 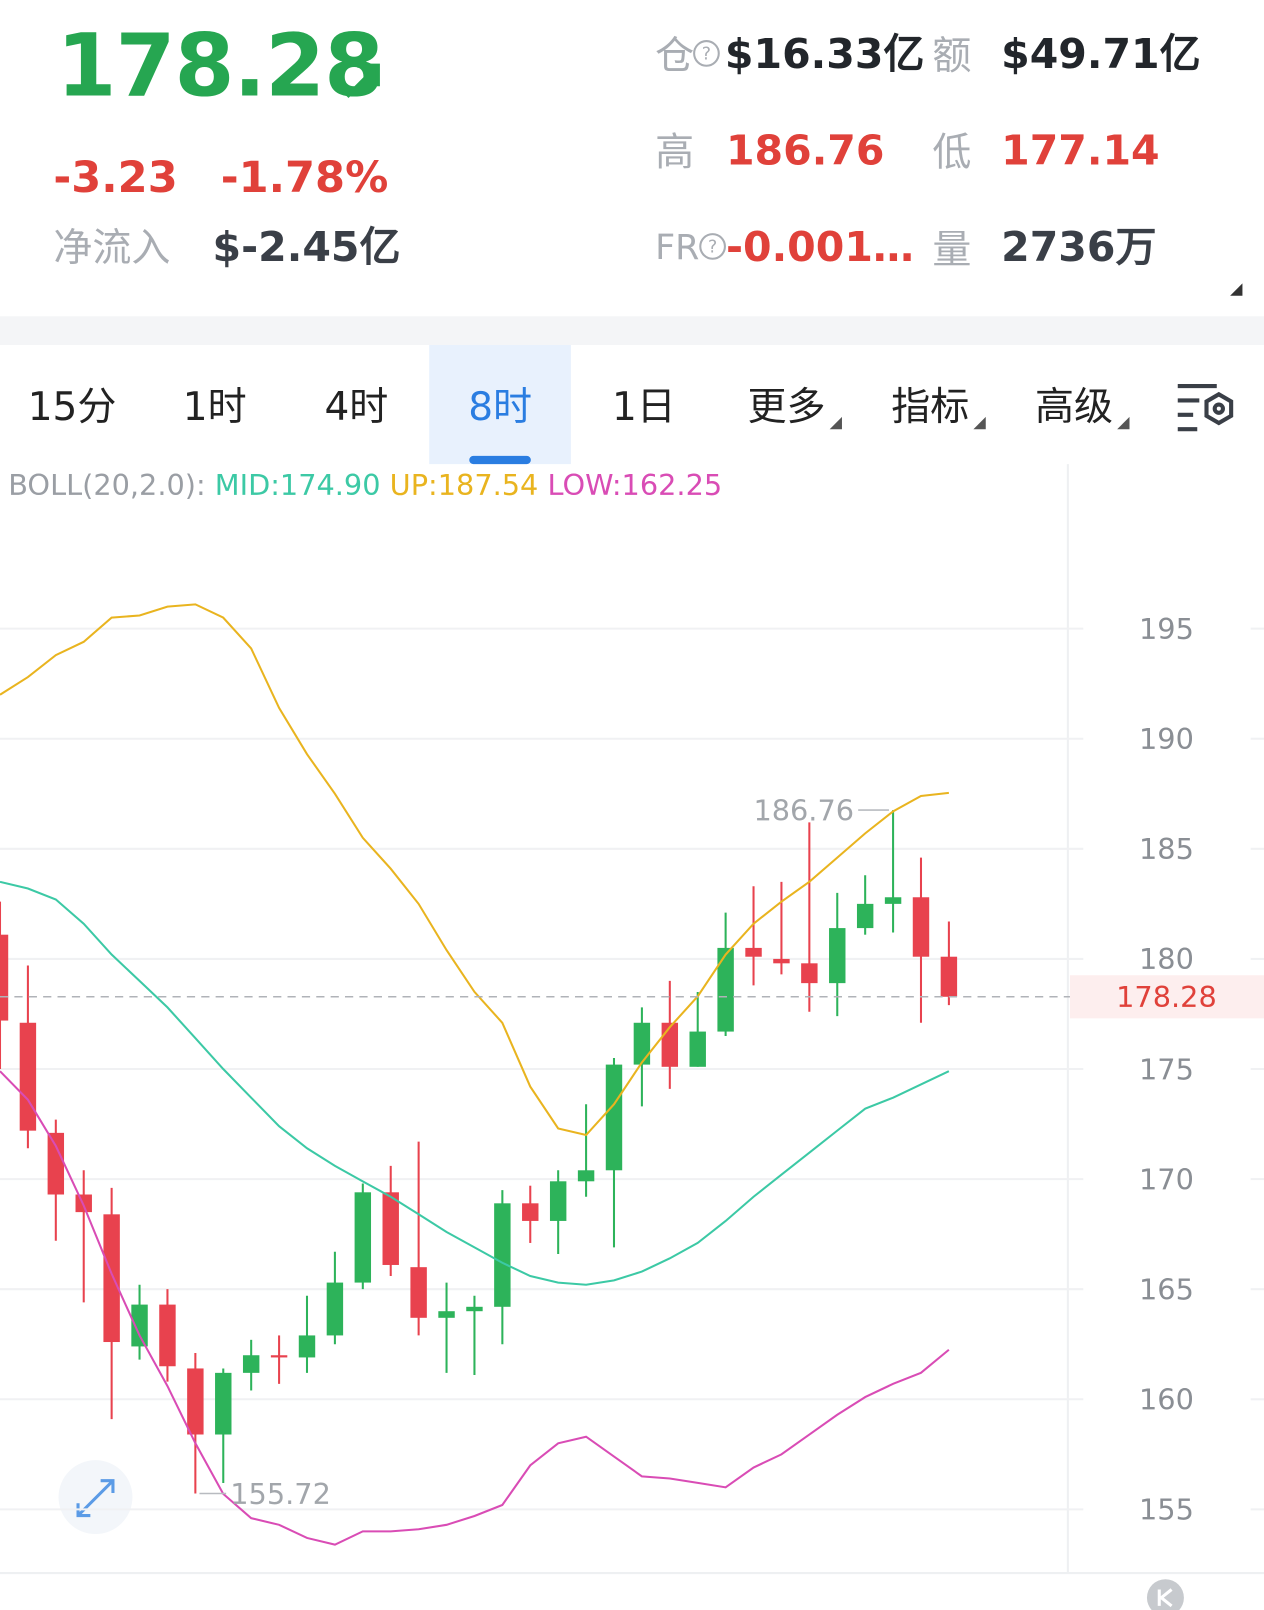 I want to click on tab: 4时, so click(x=356, y=407).